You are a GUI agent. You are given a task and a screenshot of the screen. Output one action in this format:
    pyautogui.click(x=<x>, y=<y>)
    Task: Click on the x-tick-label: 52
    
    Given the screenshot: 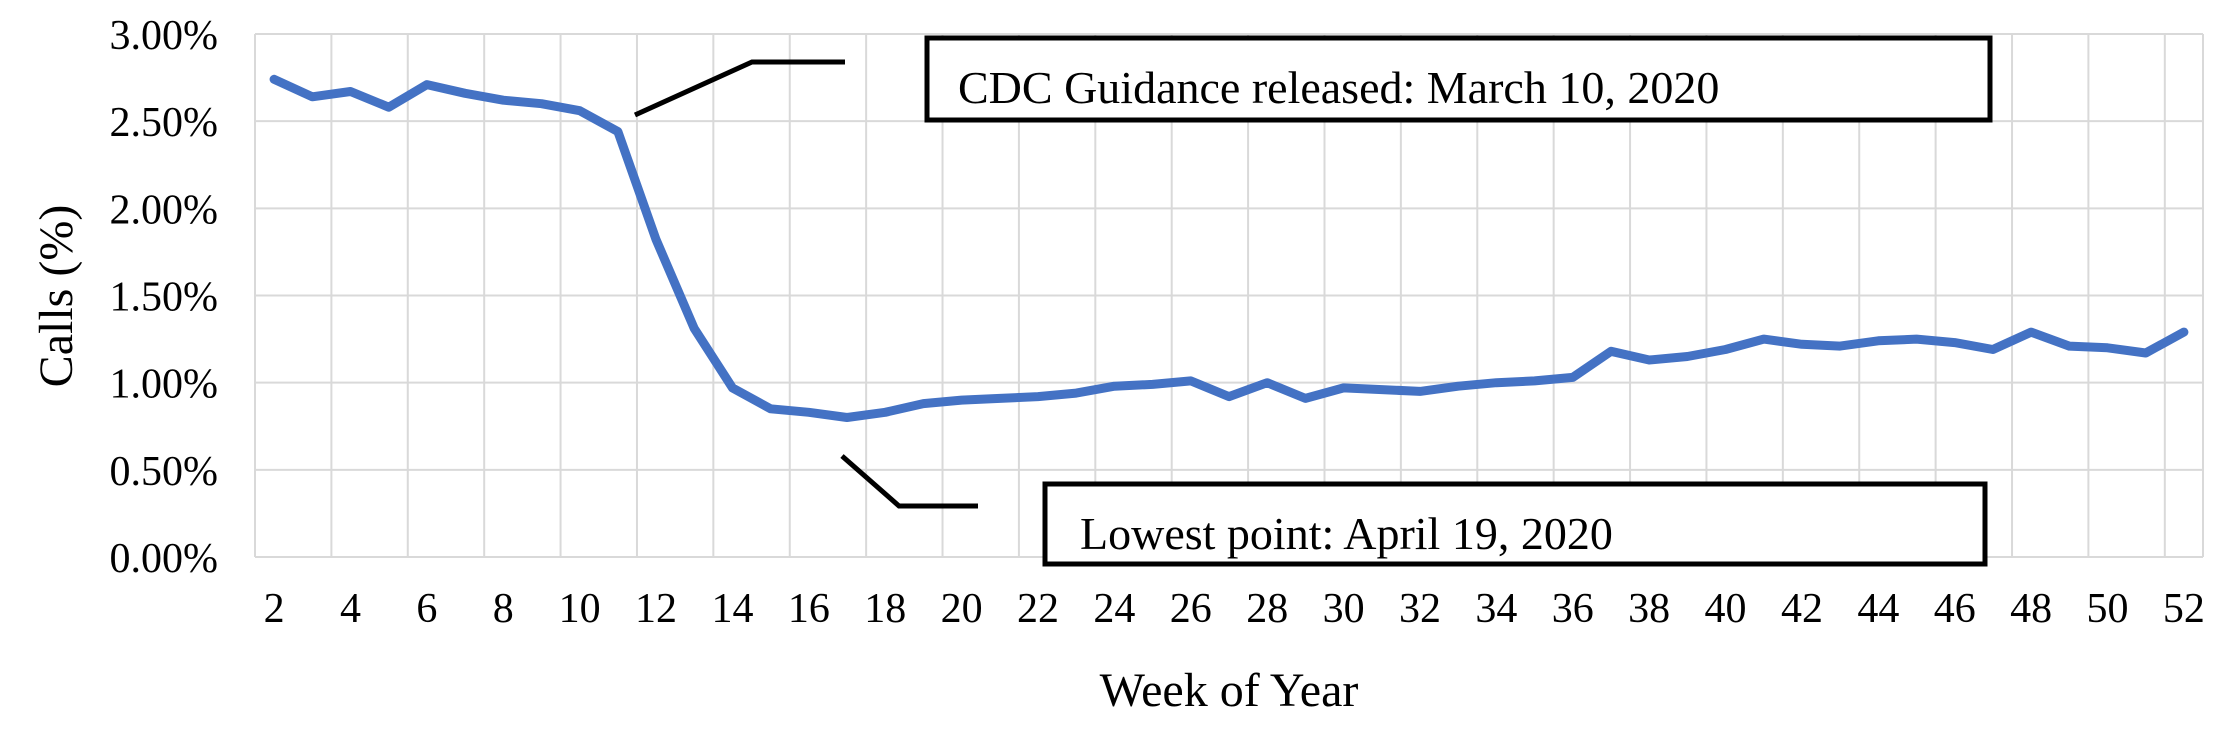 What is the action you would take?
    pyautogui.click(x=2184, y=609)
    